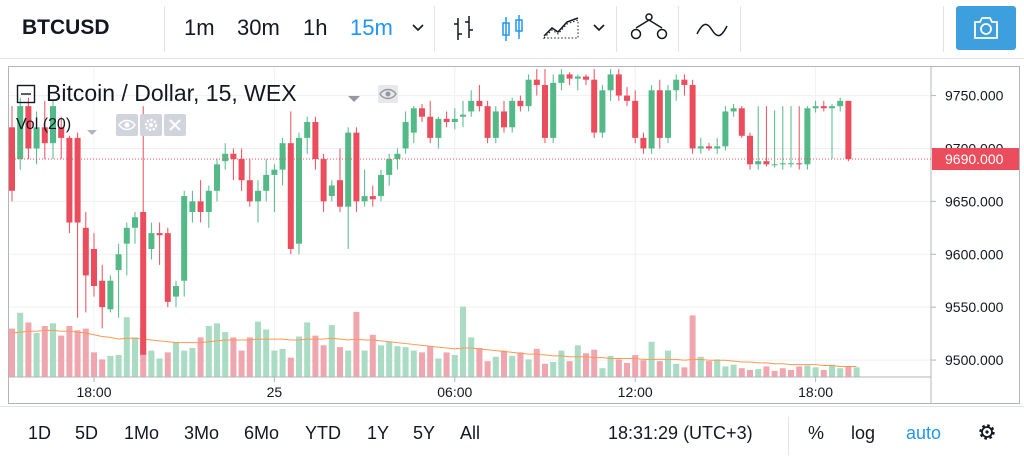  I want to click on series-menu-chevron-icon, so click(354, 99).